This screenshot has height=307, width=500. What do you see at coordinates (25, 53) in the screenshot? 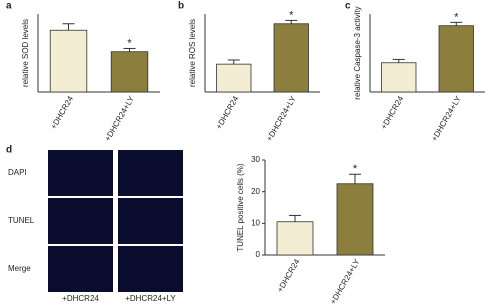
I see `y-axis-label: relative SOD levels` at bounding box center [25, 53].